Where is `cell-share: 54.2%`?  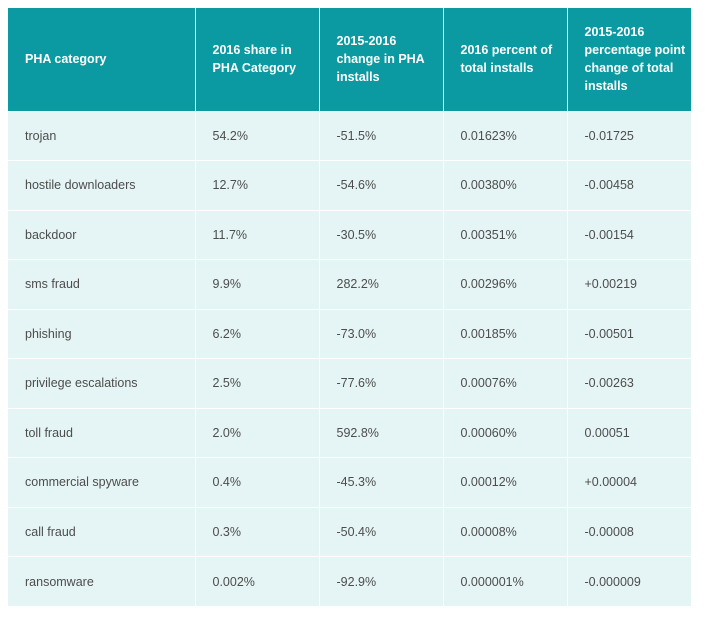 cell-share: 54.2% is located at coordinates (257, 135).